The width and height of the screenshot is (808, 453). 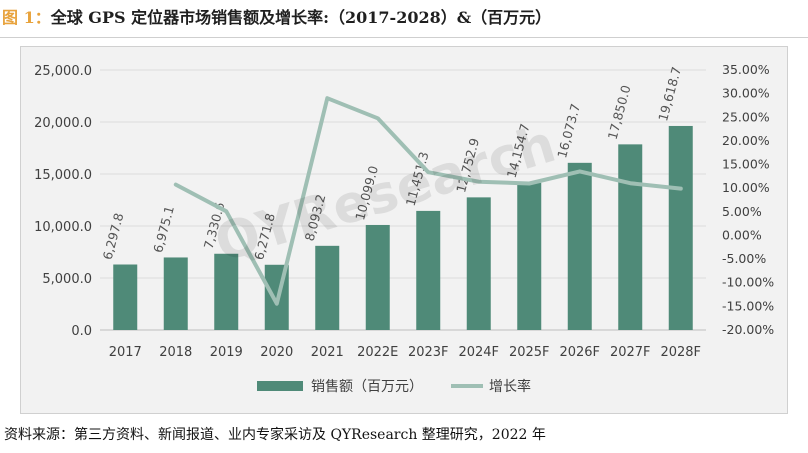 What do you see at coordinates (619, 112) in the screenshot?
I see `bar-data-label: 17,850.0` at bounding box center [619, 112].